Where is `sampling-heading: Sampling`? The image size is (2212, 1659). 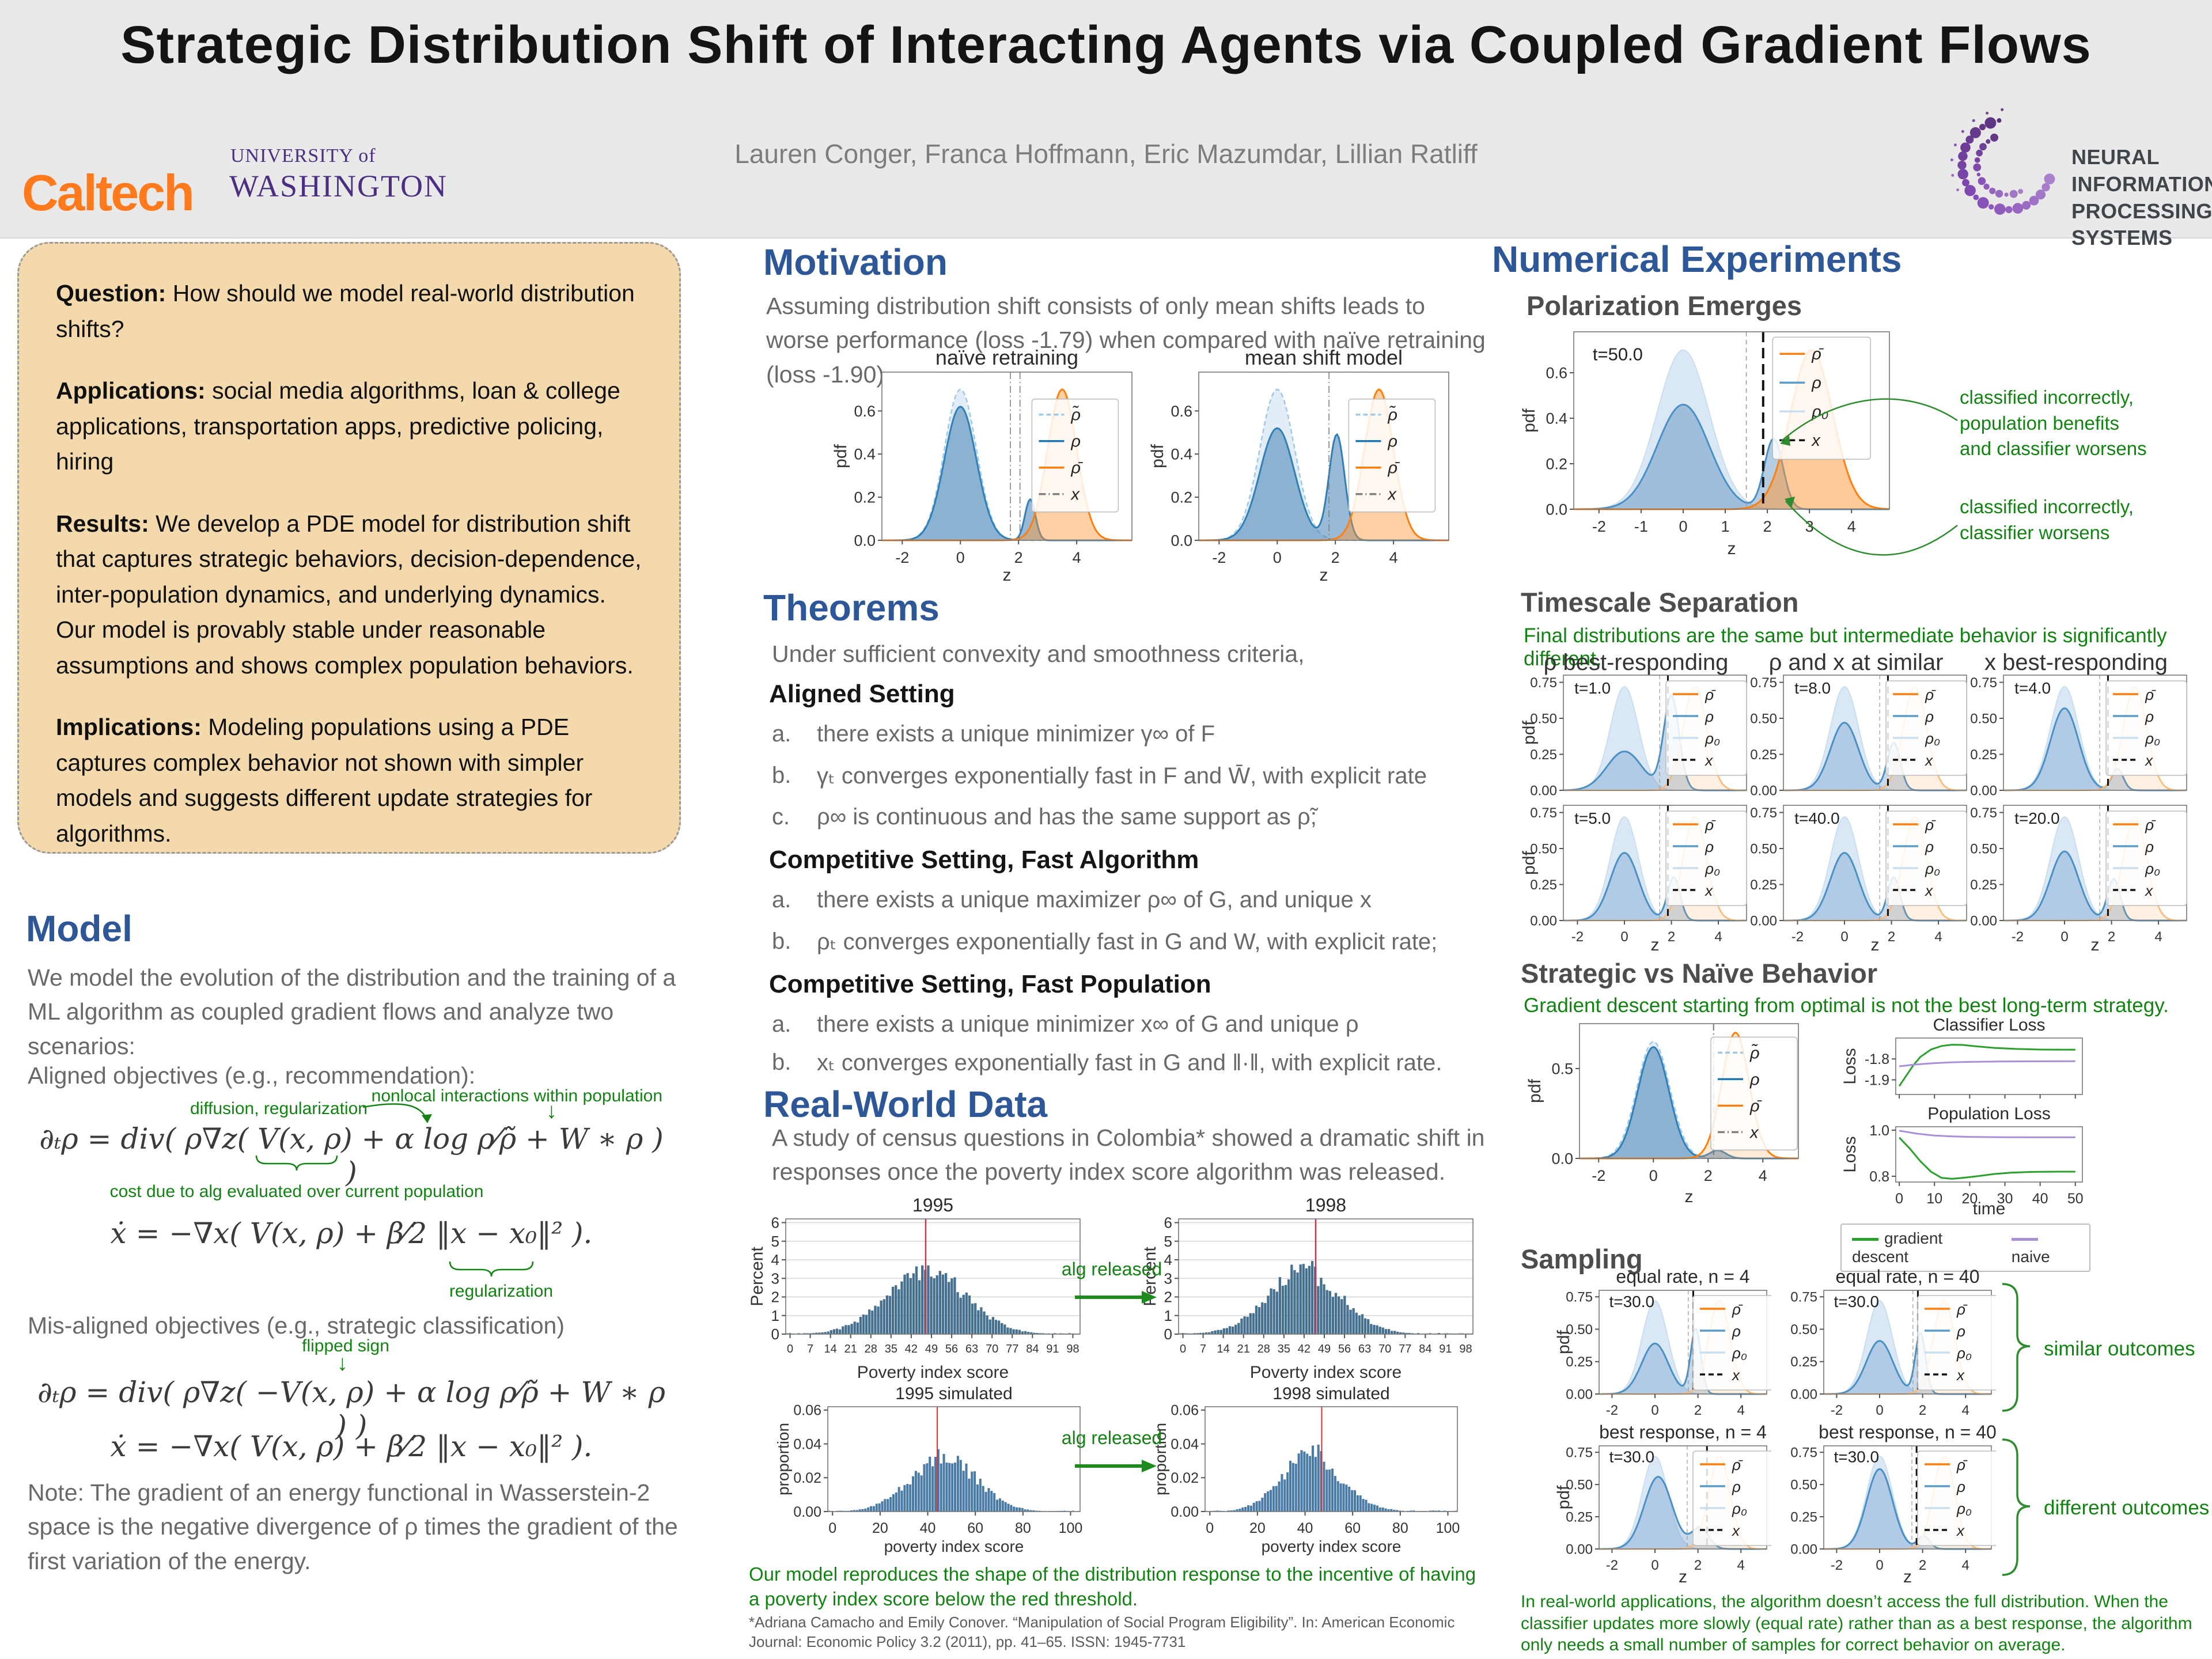 sampling-heading: Sampling is located at coordinates (1582, 1259).